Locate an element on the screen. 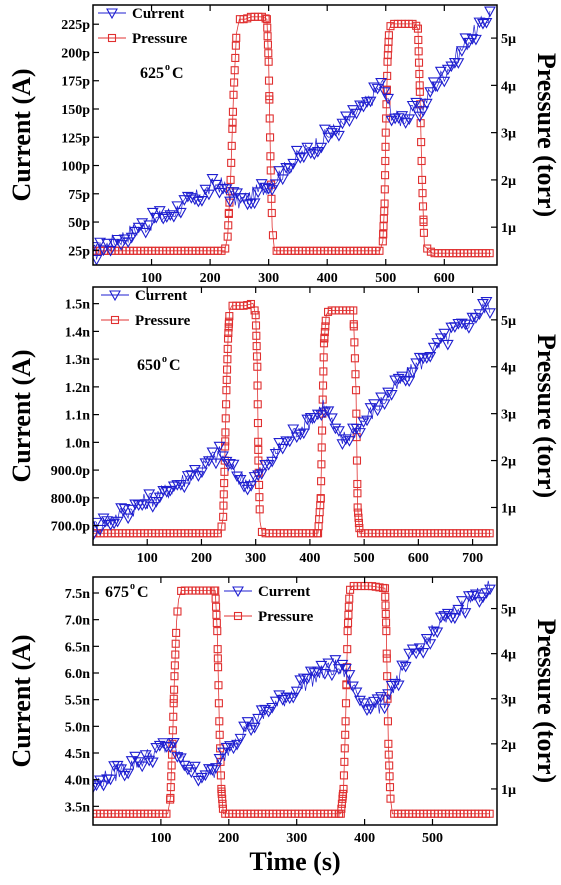 The height and width of the screenshot is (885, 561). x-axis-label: Time (s) is located at coordinates (294, 861).